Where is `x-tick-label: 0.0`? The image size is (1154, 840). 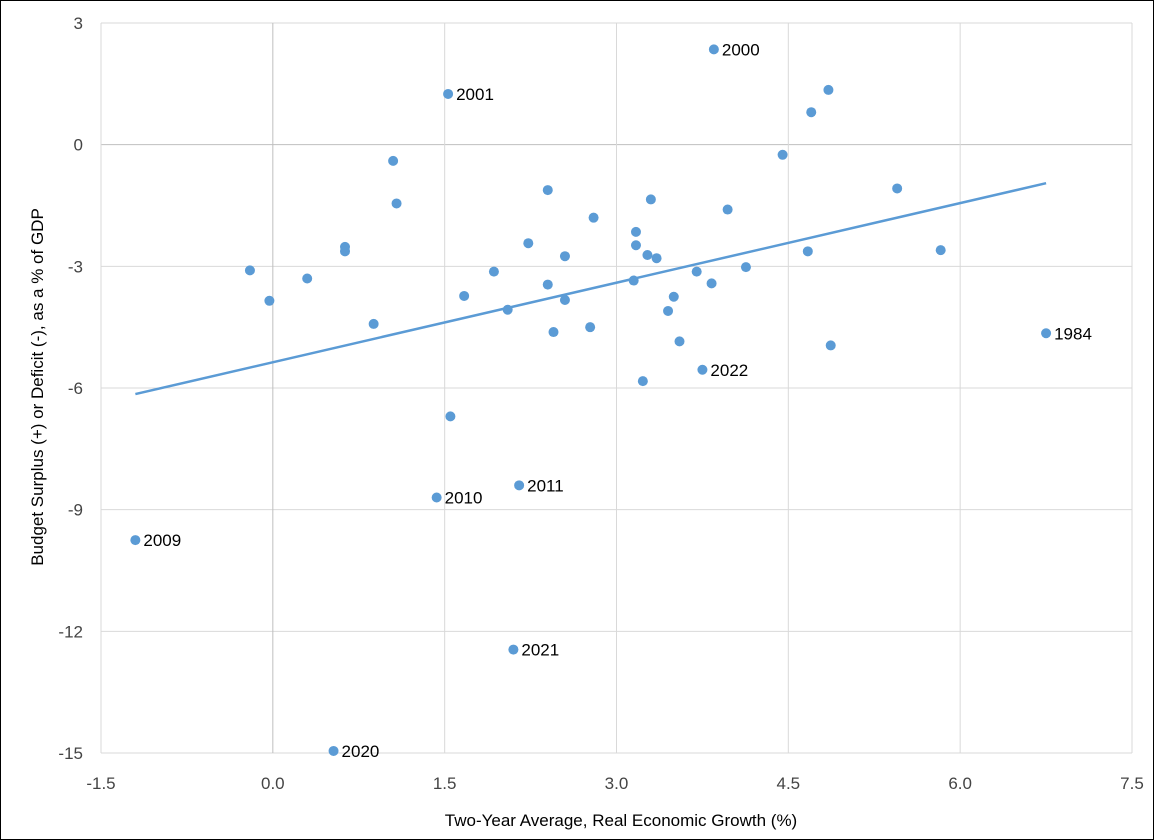
x-tick-label: 0.0 is located at coordinates (273, 783).